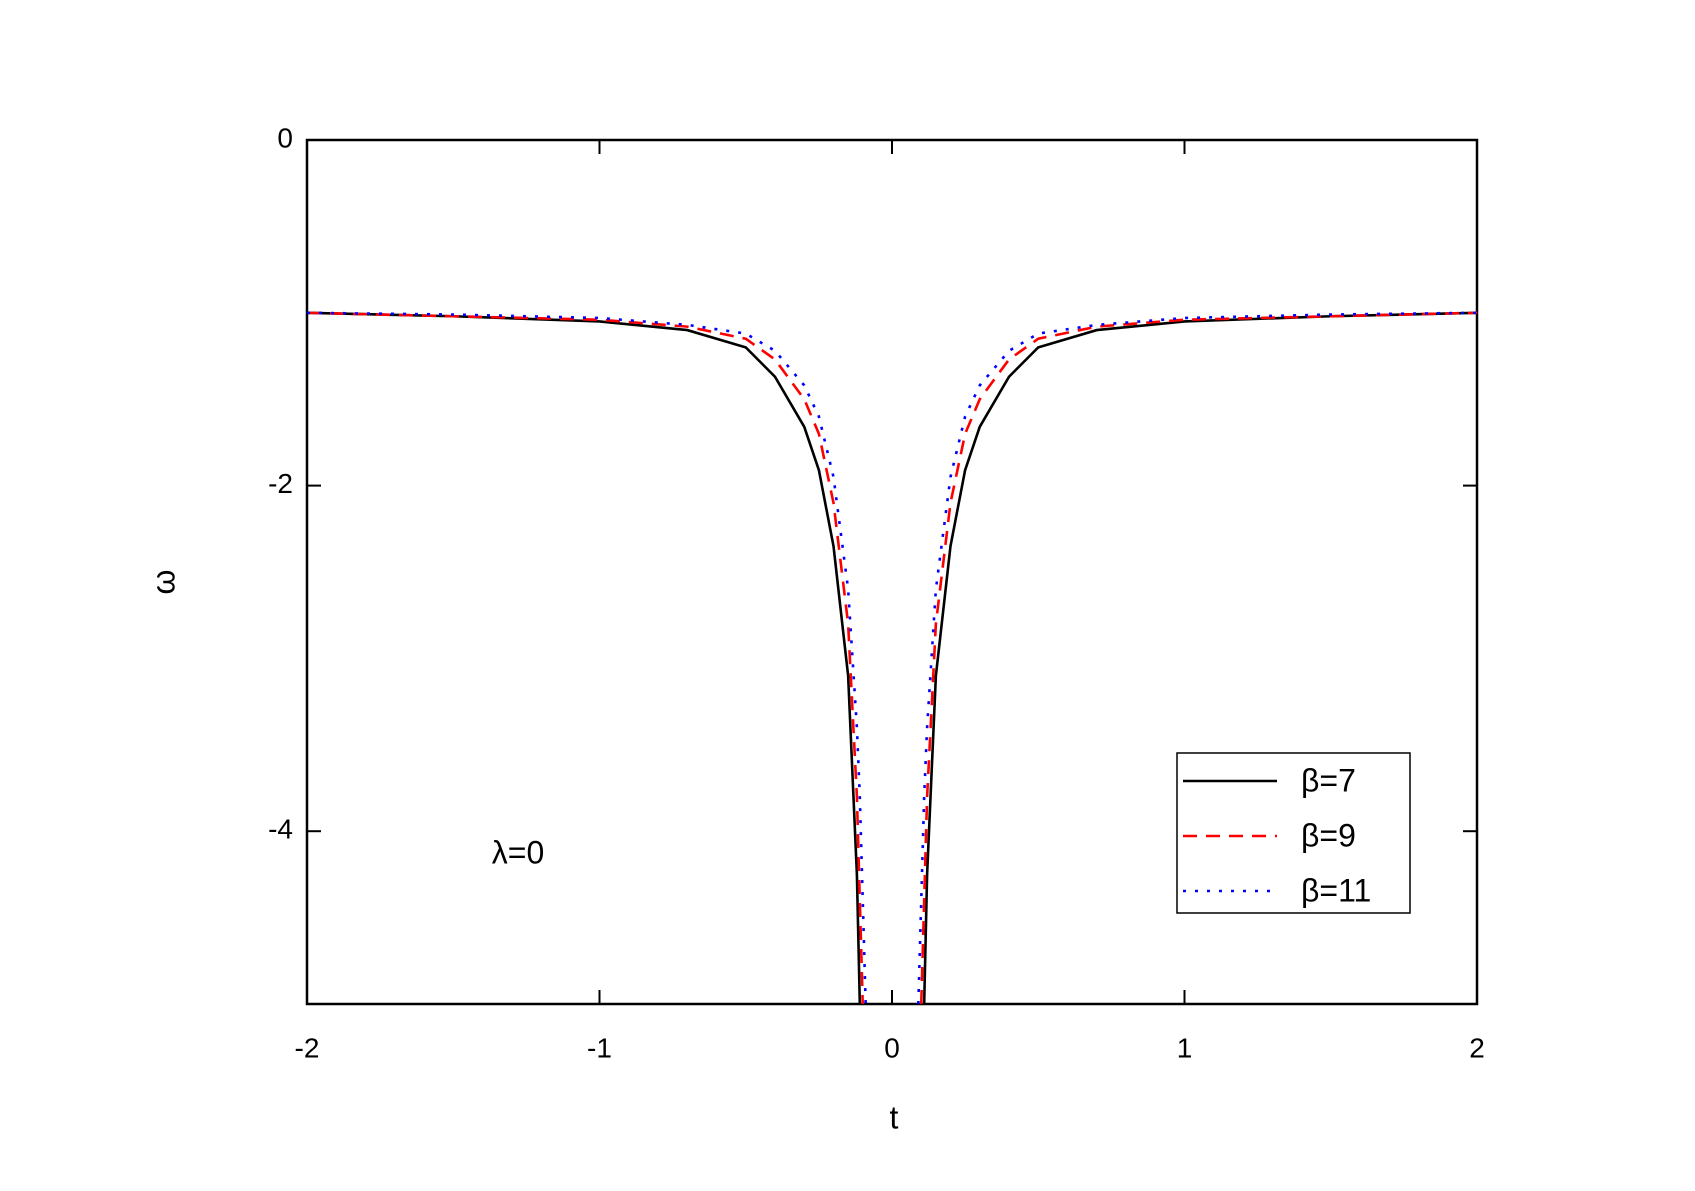 This screenshot has height=1191, width=1695. Describe the element at coordinates (1477, 1047) in the screenshot. I see `x-tick-label: 2` at that location.